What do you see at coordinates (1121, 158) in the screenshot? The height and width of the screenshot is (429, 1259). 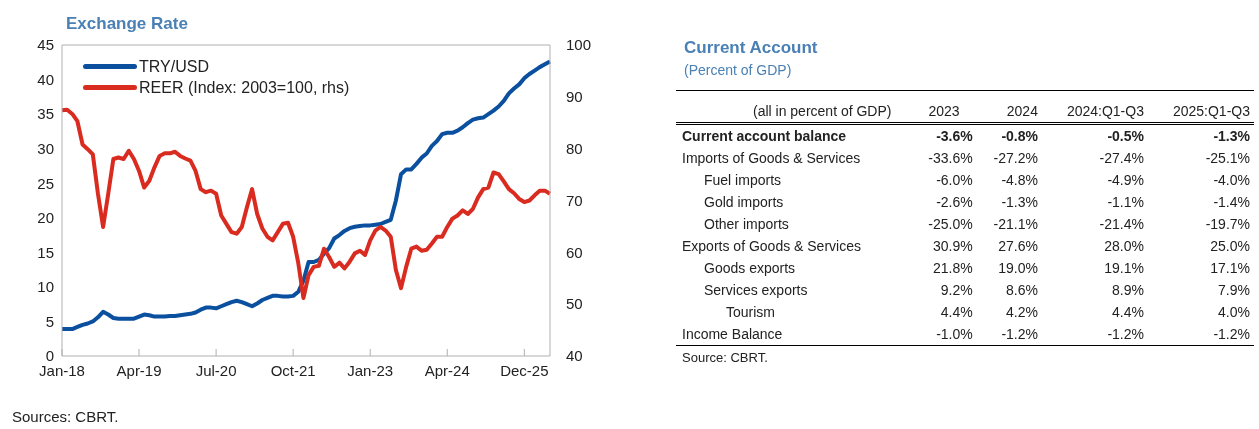 I see `text: -27.4%` at bounding box center [1121, 158].